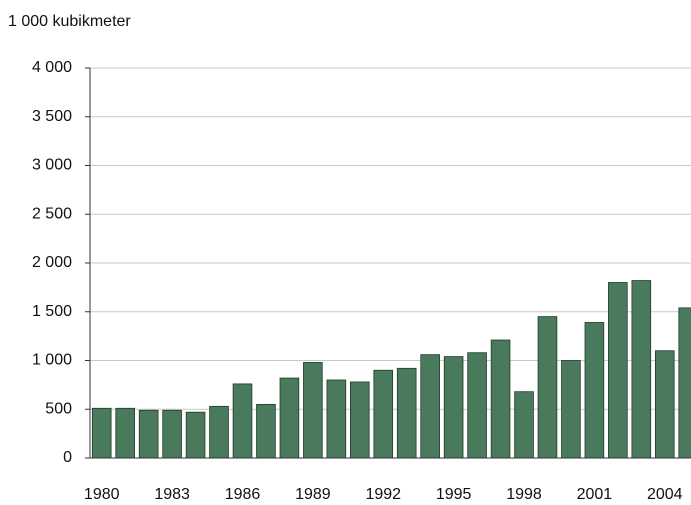 This screenshot has height=505, width=691. I want to click on y-tick-label: 2 500, so click(52, 213).